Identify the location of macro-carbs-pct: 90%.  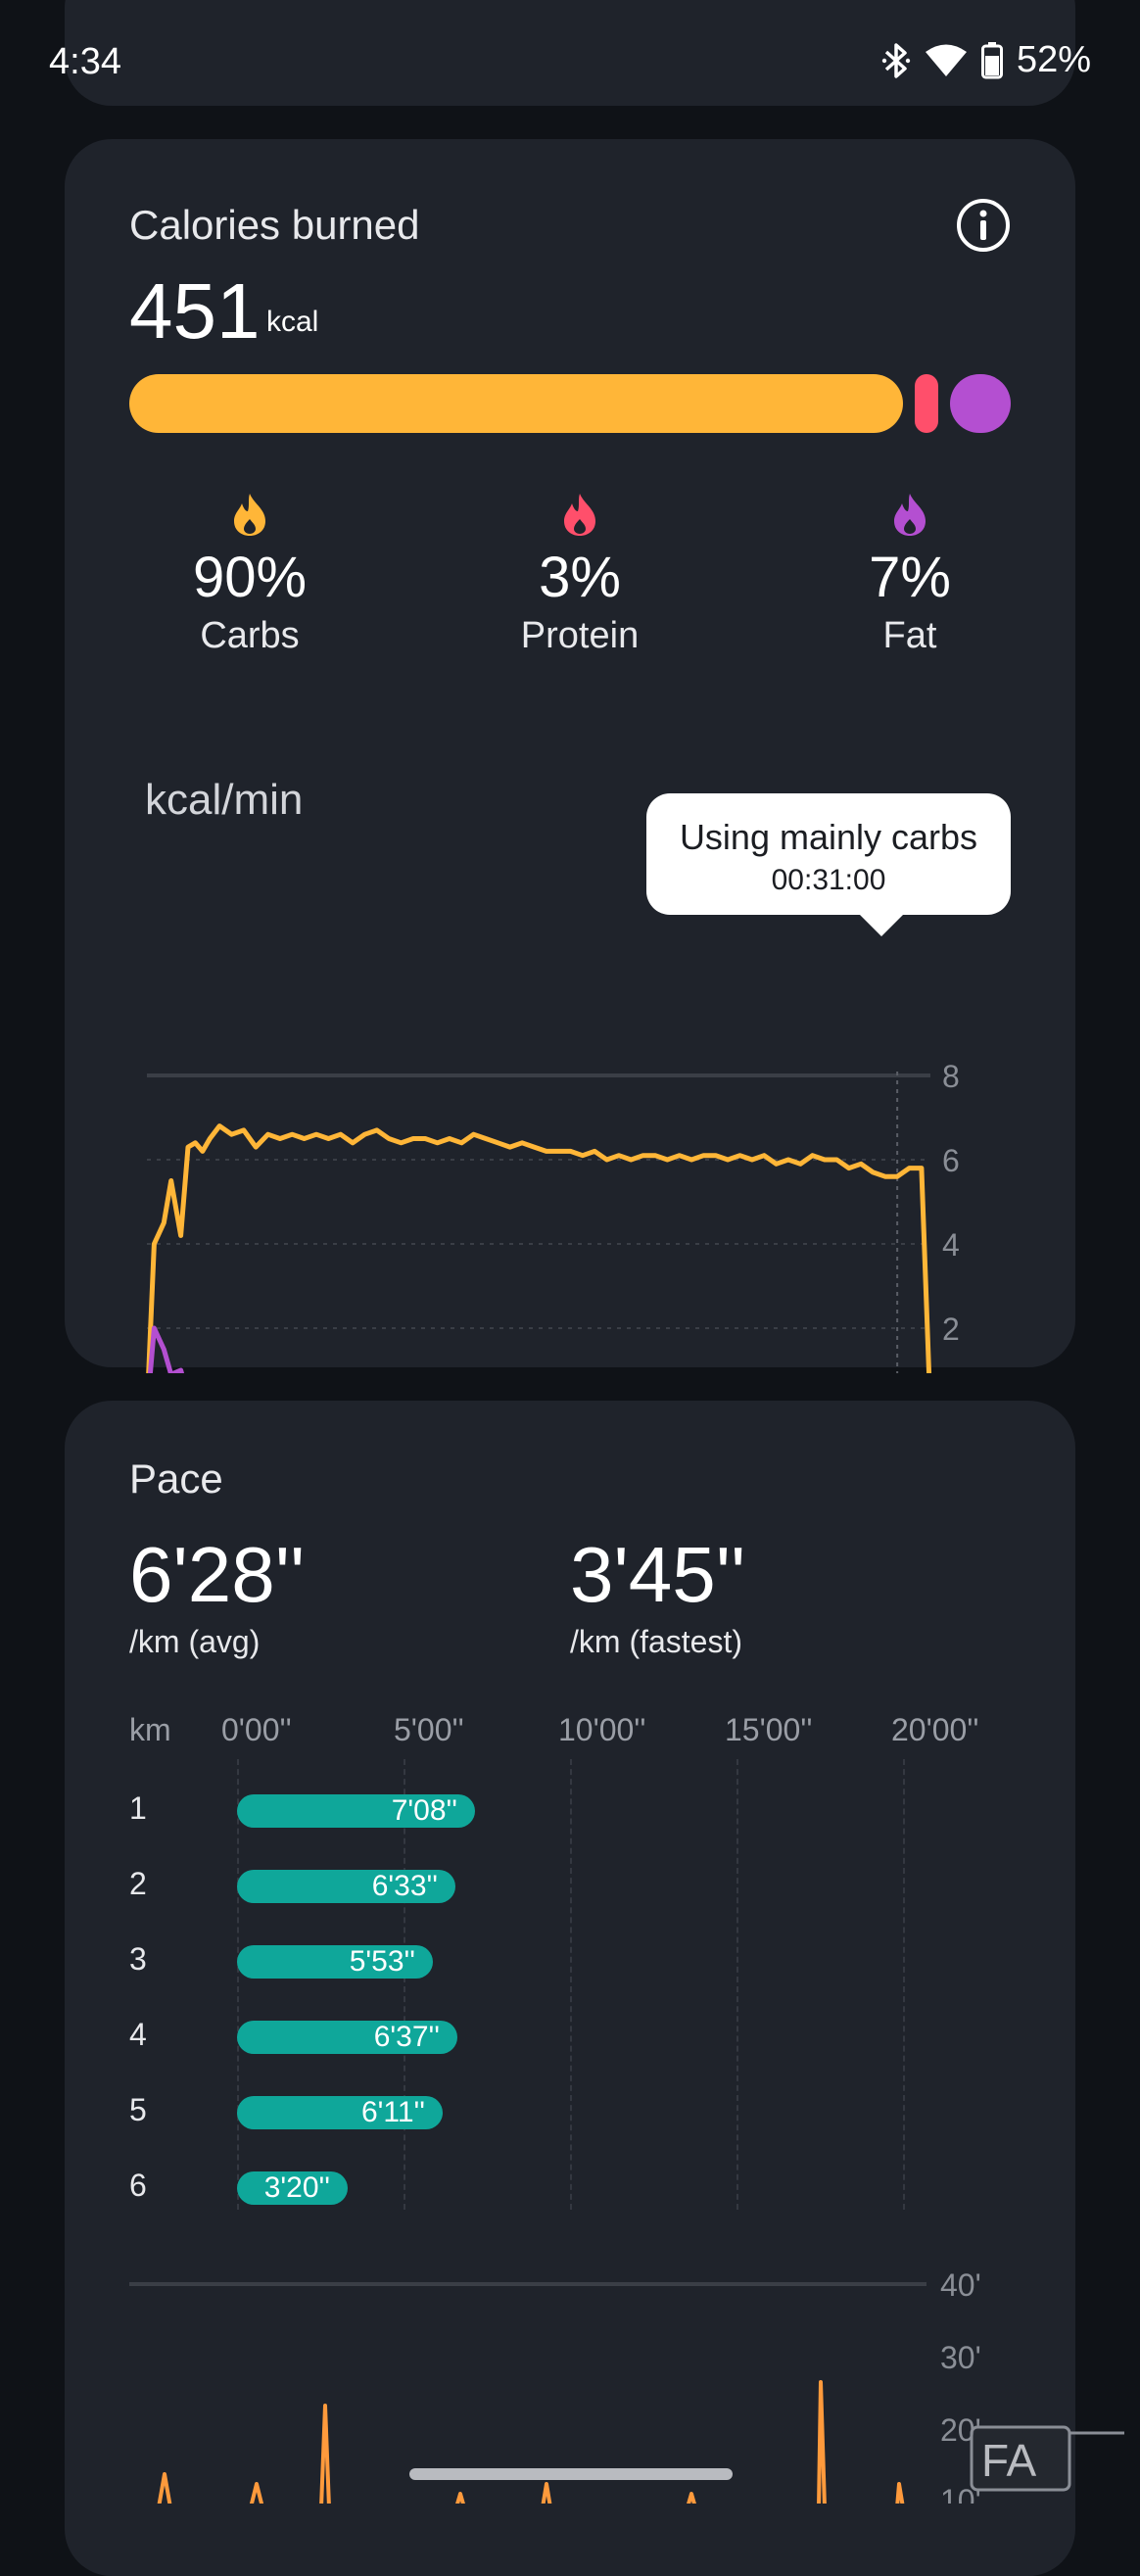
(250, 577).